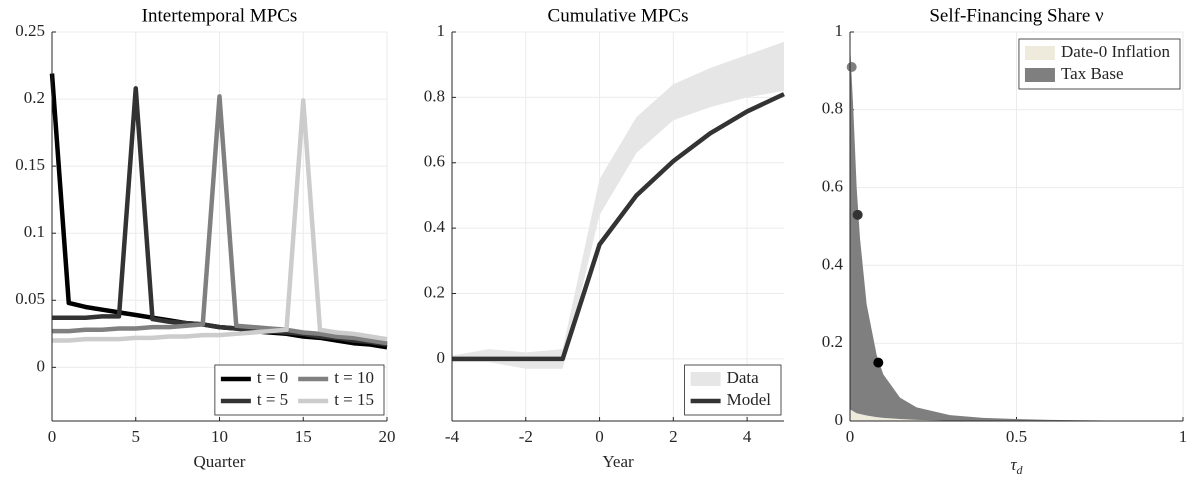 The height and width of the screenshot is (481, 1194). What do you see at coordinates (30, 164) in the screenshot?
I see `y-tick-label: 0.15` at bounding box center [30, 164].